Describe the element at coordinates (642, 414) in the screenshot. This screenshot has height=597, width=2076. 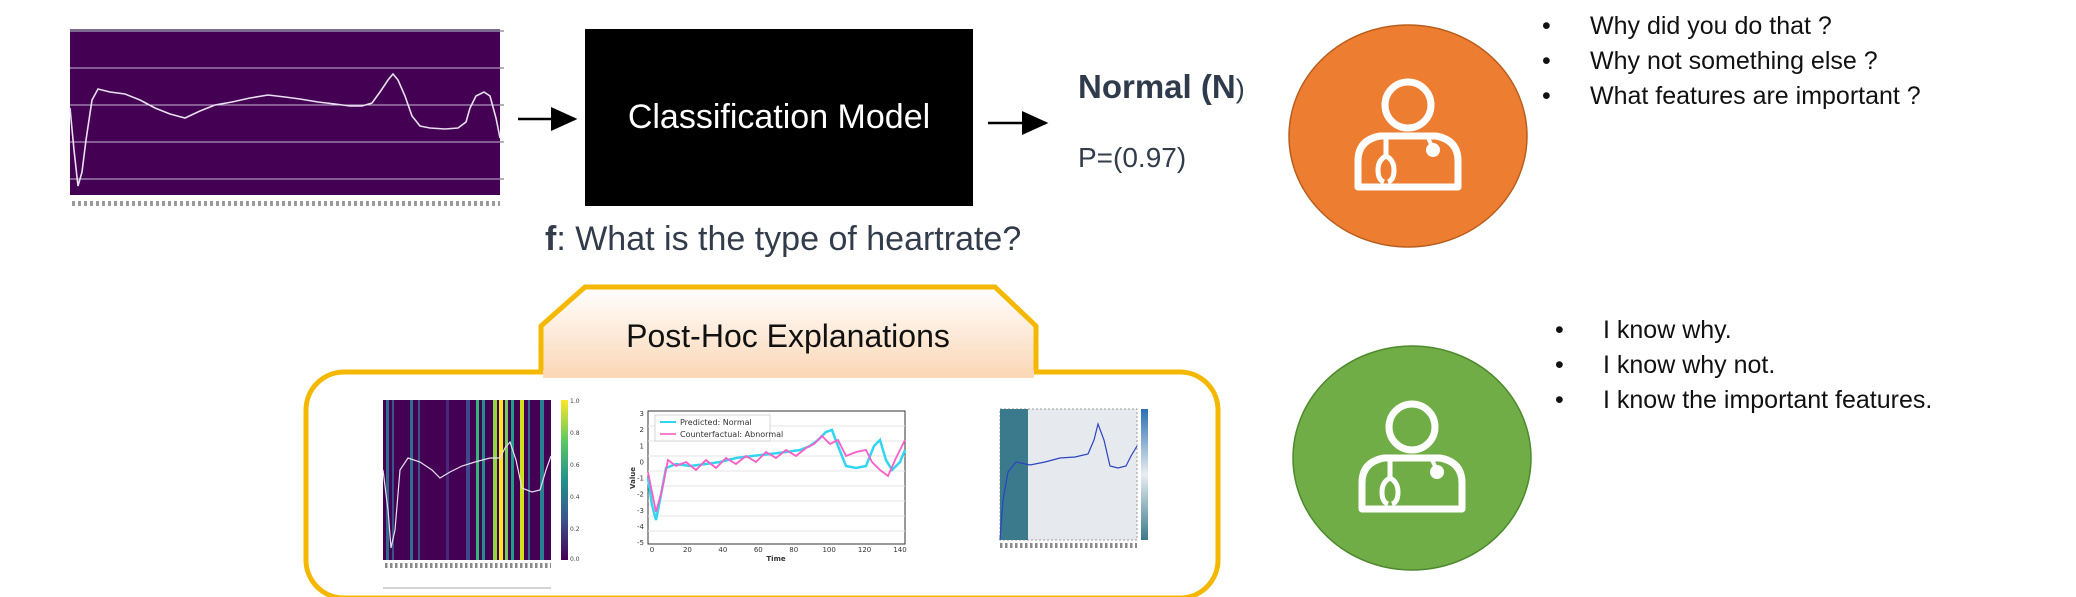
I see `y-tick-label: 3` at that location.